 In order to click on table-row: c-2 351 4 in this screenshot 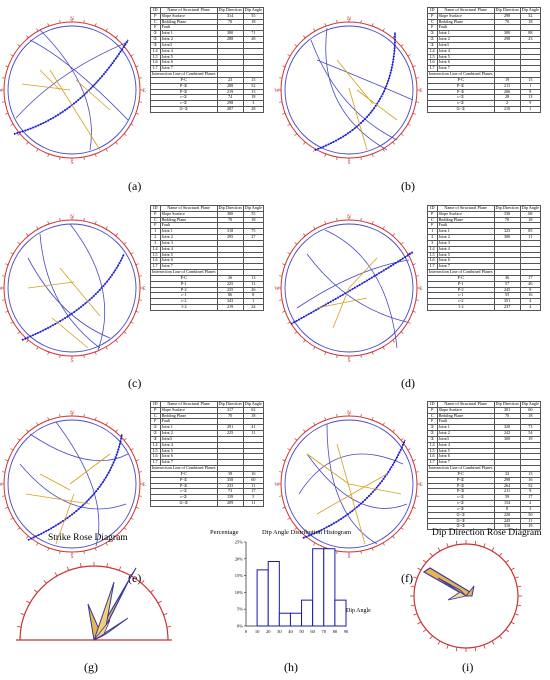, I will do `click(484, 302)`.